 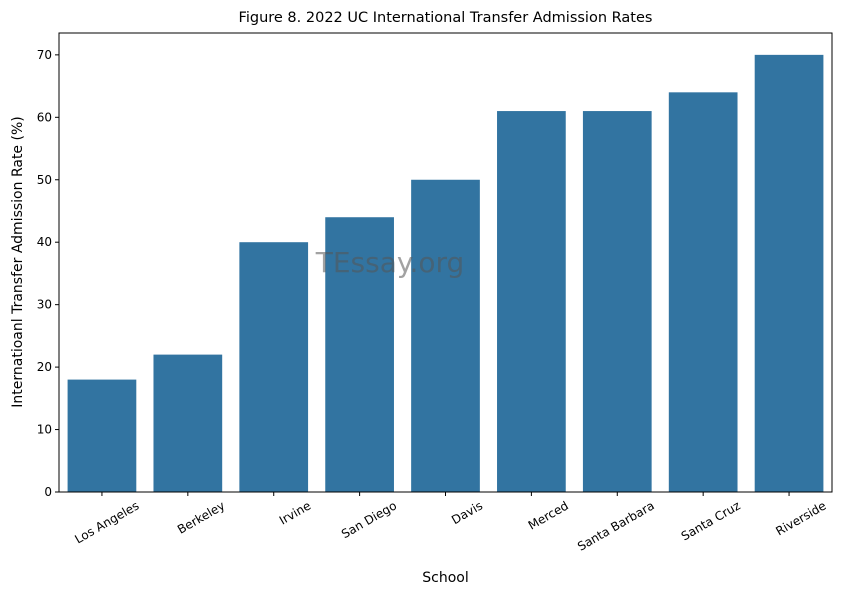 I want to click on y-axis: 0 10 20 30 40 50 60 70, so click(x=48, y=273).